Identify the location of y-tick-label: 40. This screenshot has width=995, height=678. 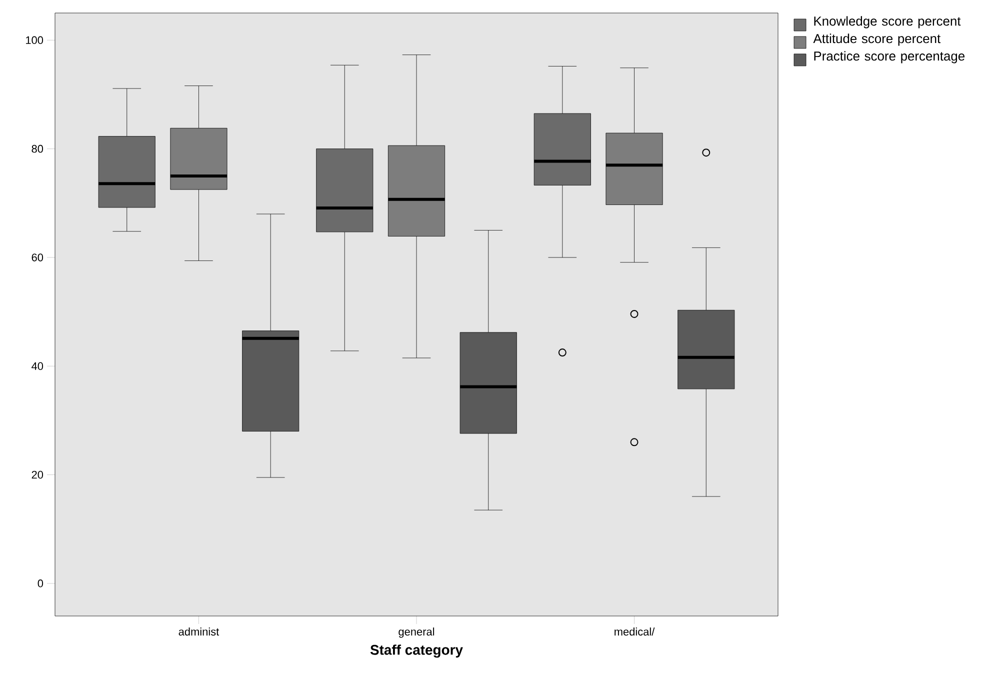
(38, 366).